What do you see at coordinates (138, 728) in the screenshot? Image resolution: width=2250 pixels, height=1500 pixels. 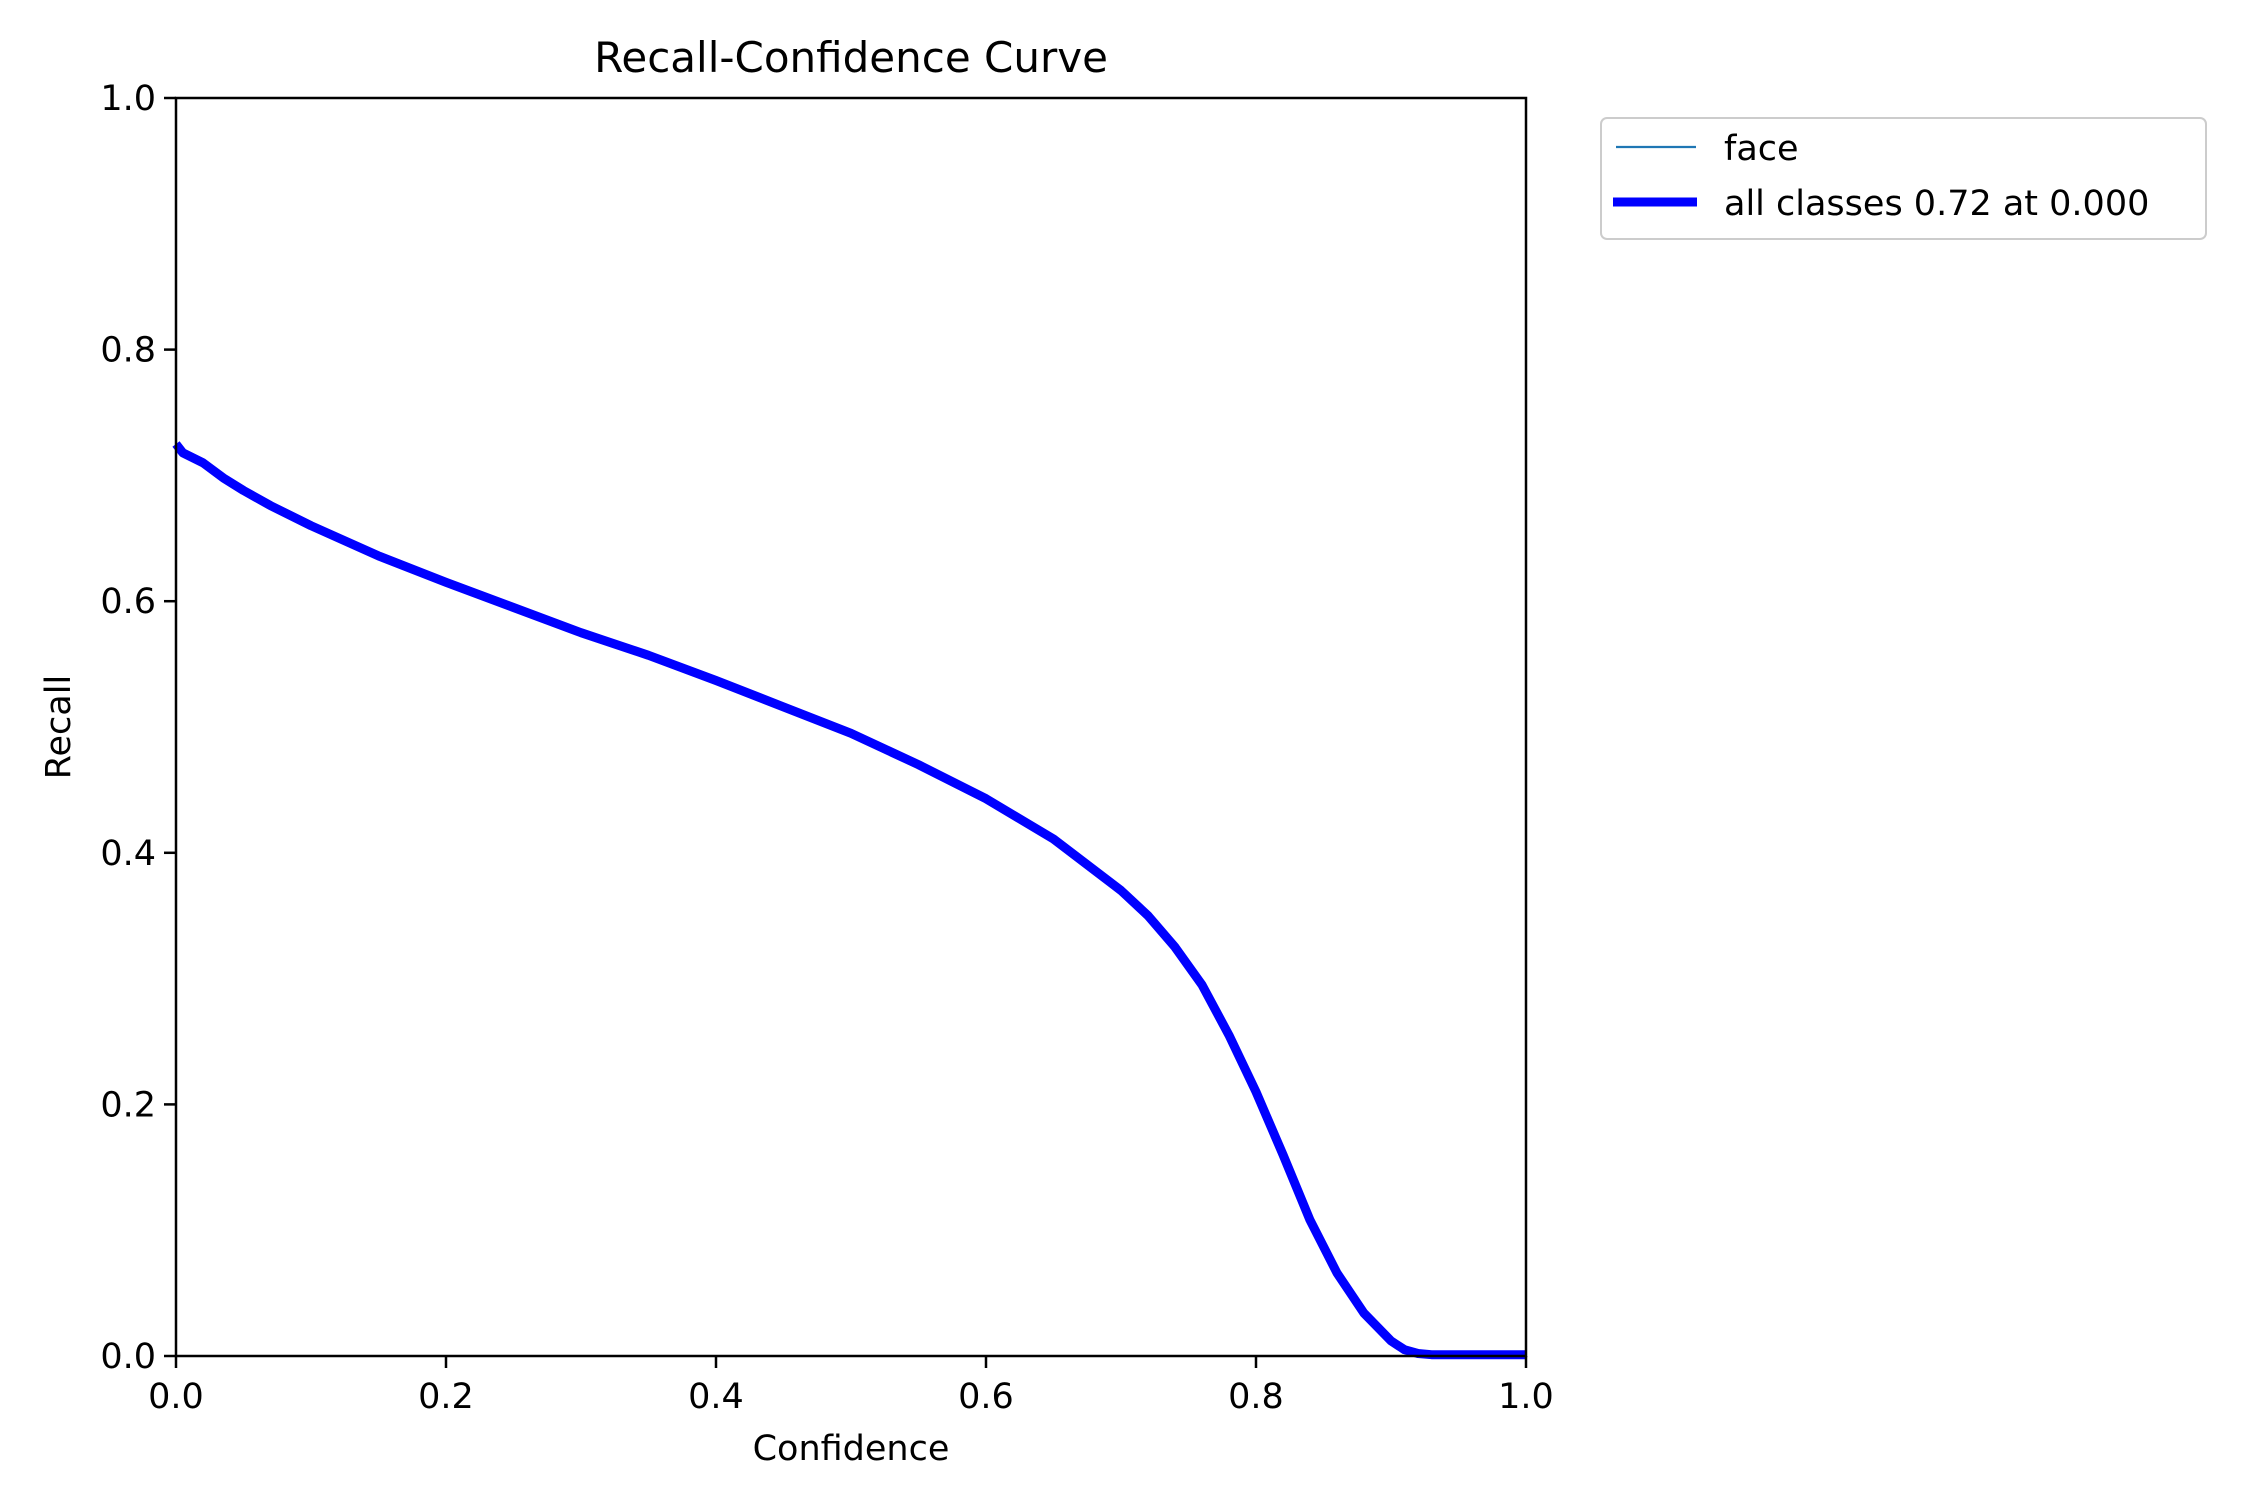 I see `y-axis-ticks: 0.0 0.2 0.4 0.6 0.8 1.0` at bounding box center [138, 728].